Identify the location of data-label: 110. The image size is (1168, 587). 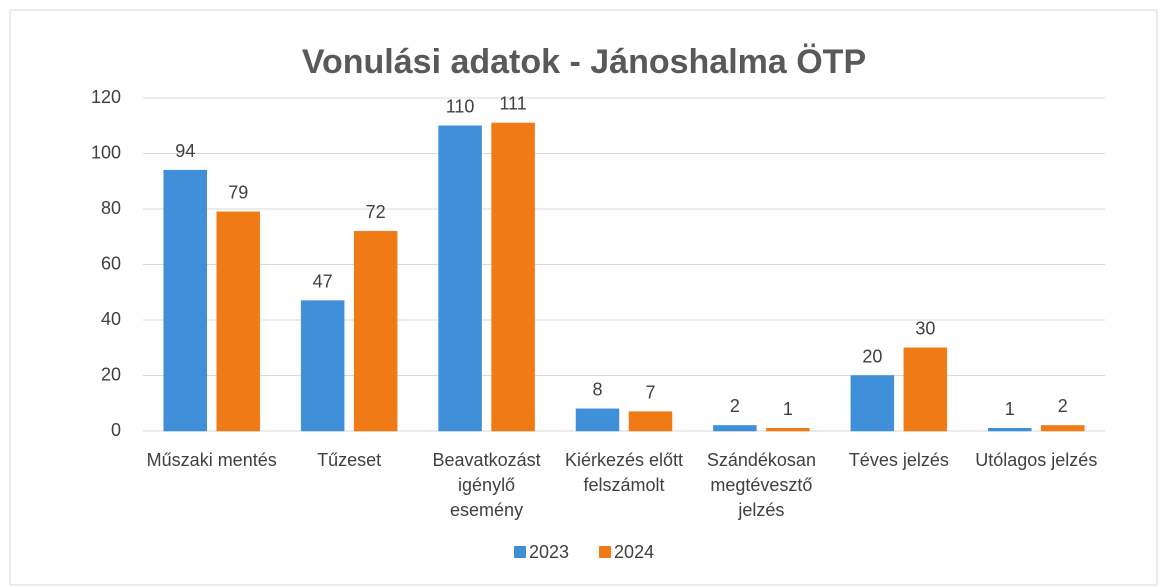
(460, 107).